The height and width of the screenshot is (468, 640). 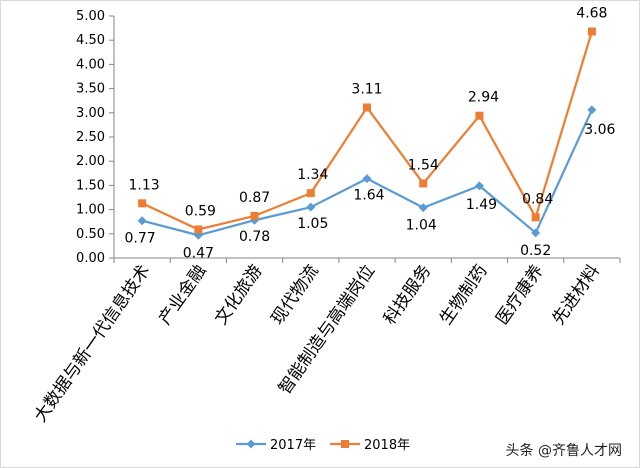 What do you see at coordinates (254, 237) in the screenshot?
I see `data-label: 0.78` at bounding box center [254, 237].